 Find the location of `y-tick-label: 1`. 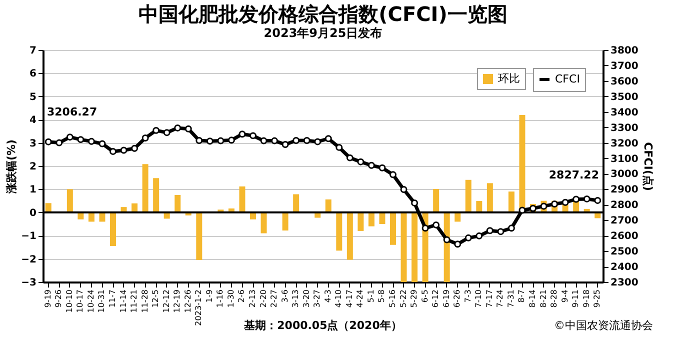

y-tick-label: 1 is located at coordinates (33, 190).